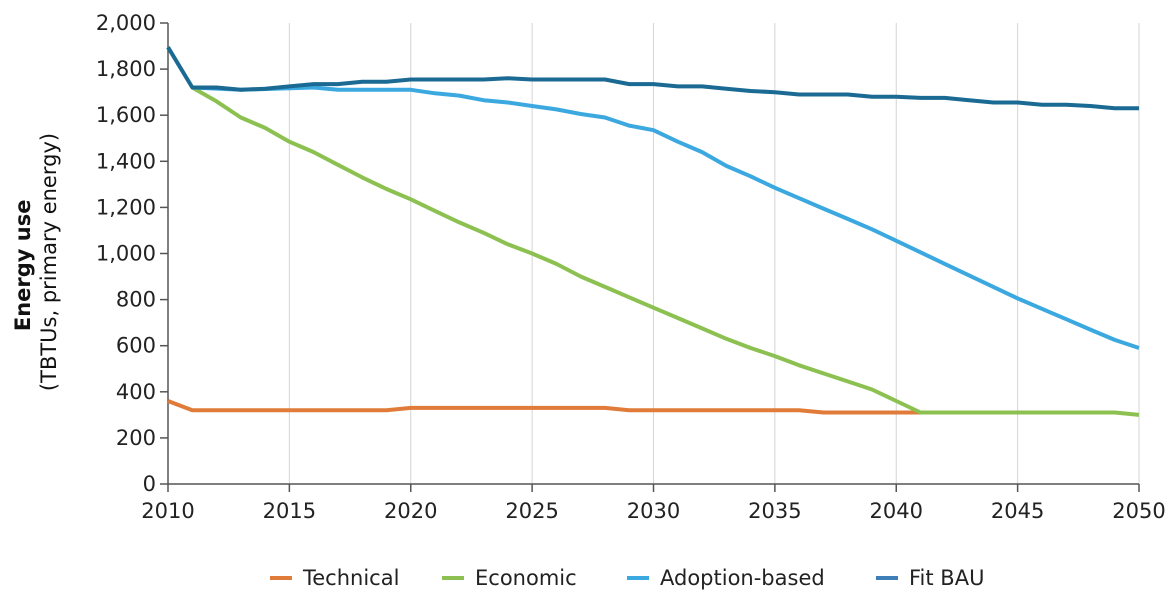  What do you see at coordinates (289, 511) in the screenshot?
I see `x-tick-label: 2015` at bounding box center [289, 511].